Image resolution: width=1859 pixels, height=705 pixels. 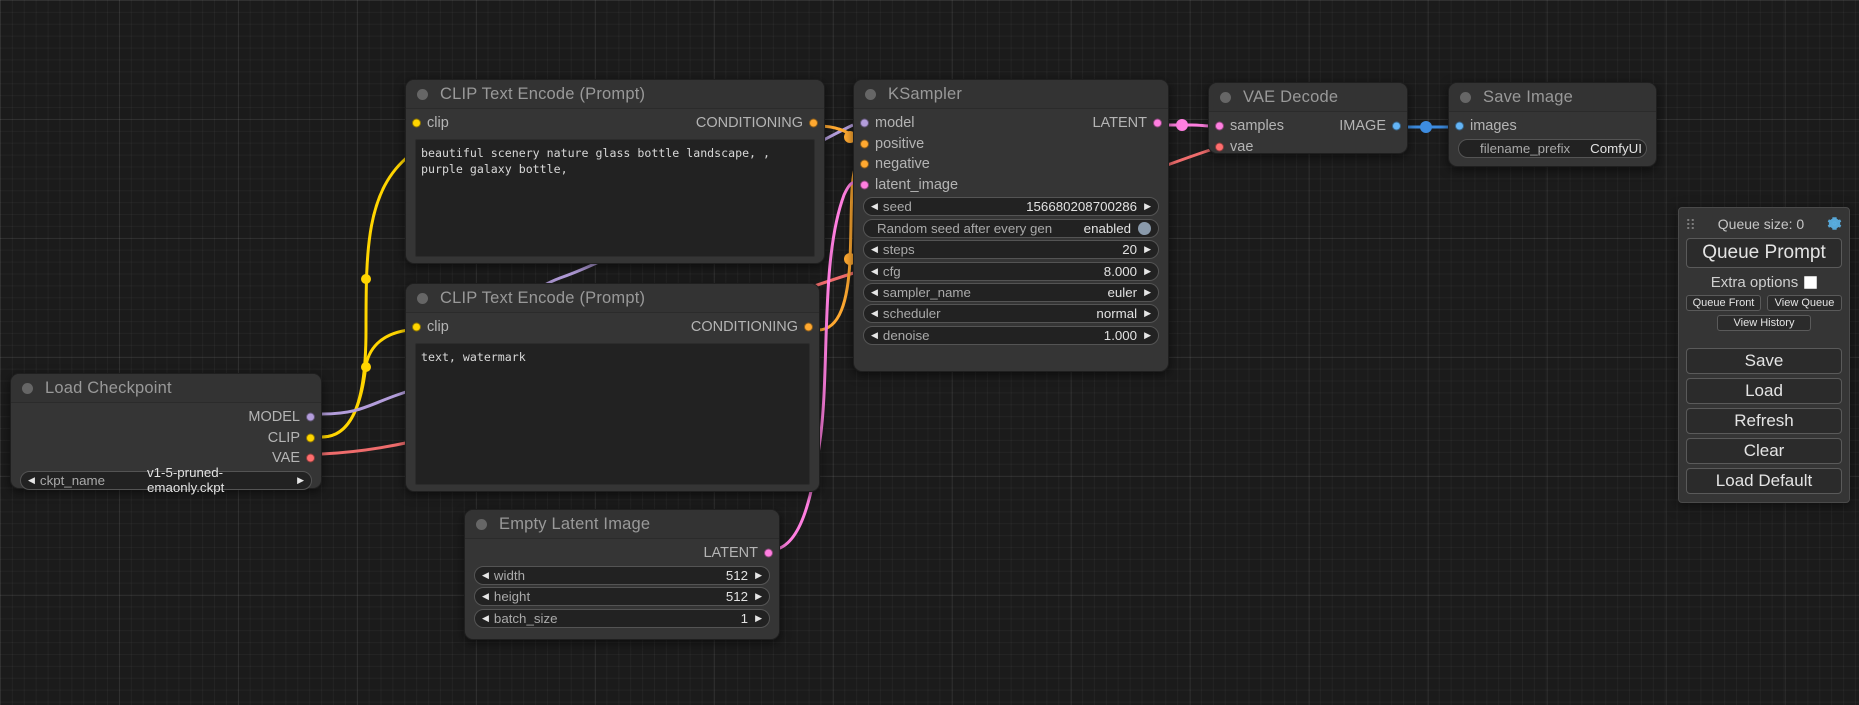 I want to click on widget-filename-prefix: filename_prefix ComfyUI, so click(x=1552, y=148).